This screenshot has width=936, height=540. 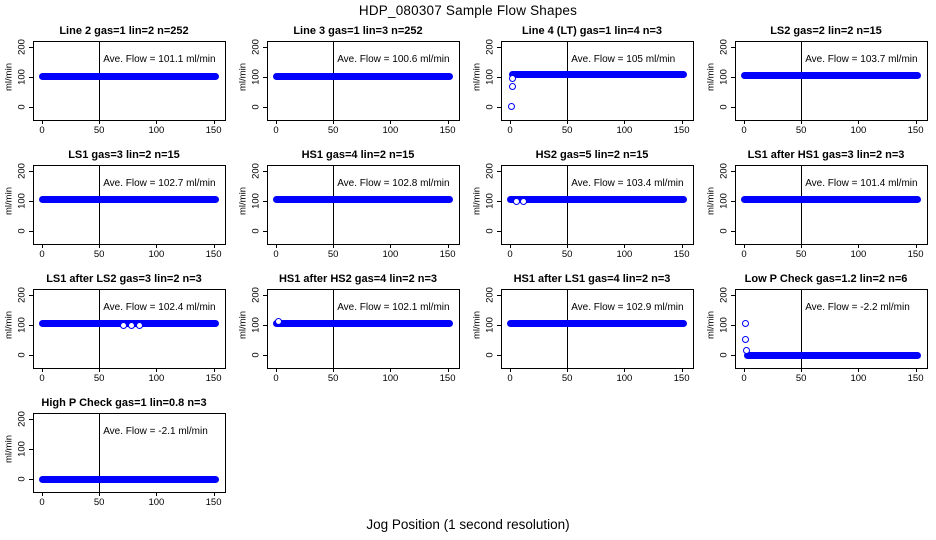 What do you see at coordinates (358, 279) in the screenshot?
I see `panel-title: HS1 after HS2 gas=4 lin=2 n=3` at bounding box center [358, 279].